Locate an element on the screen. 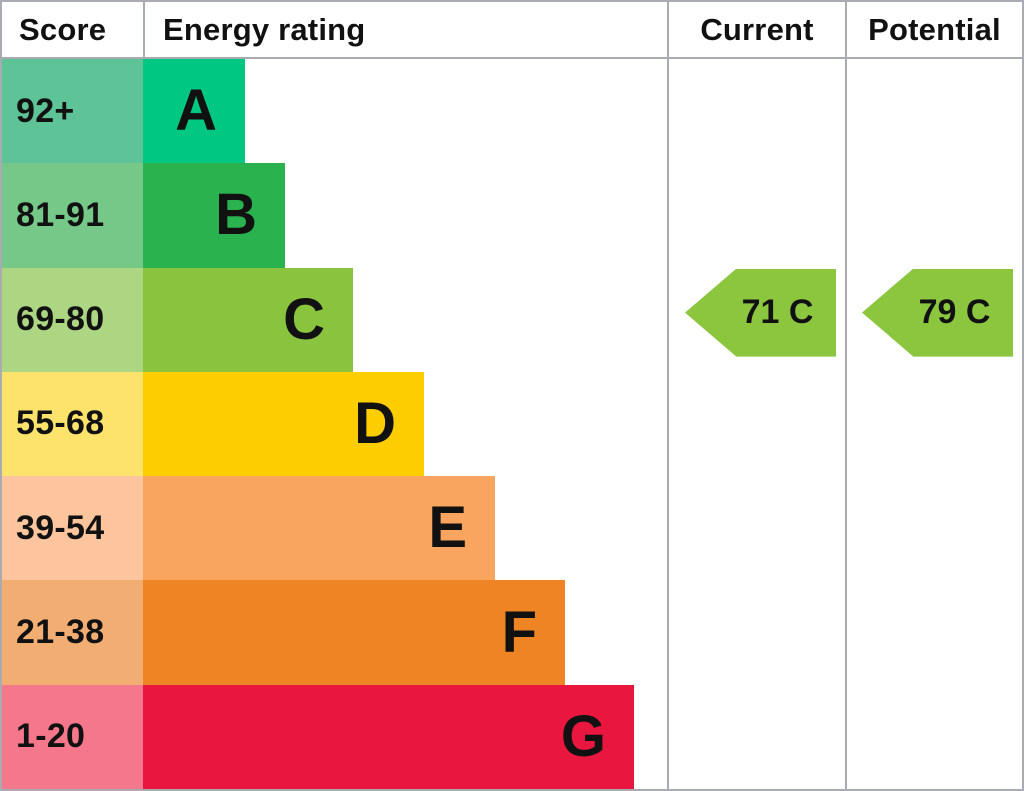  band-letter: A is located at coordinates (196, 111).